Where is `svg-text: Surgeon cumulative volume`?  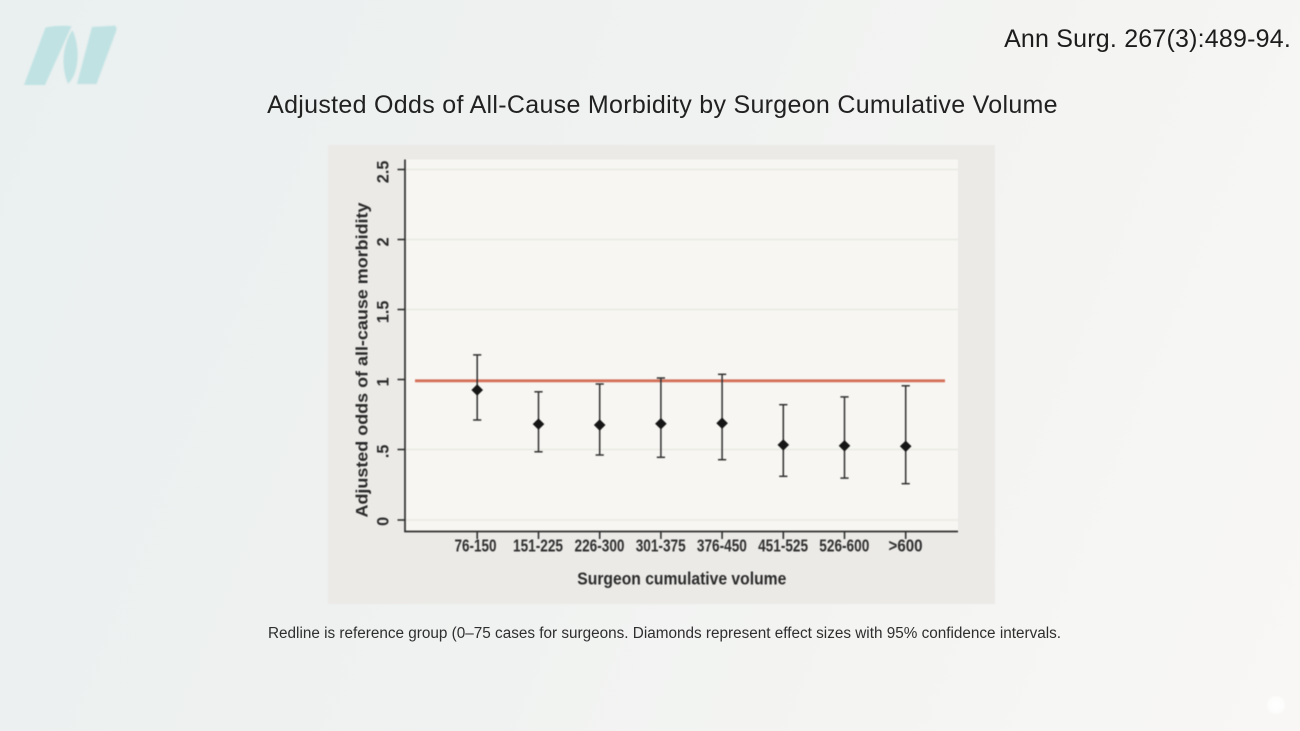 svg-text: Surgeon cumulative volume is located at coordinates (681, 579).